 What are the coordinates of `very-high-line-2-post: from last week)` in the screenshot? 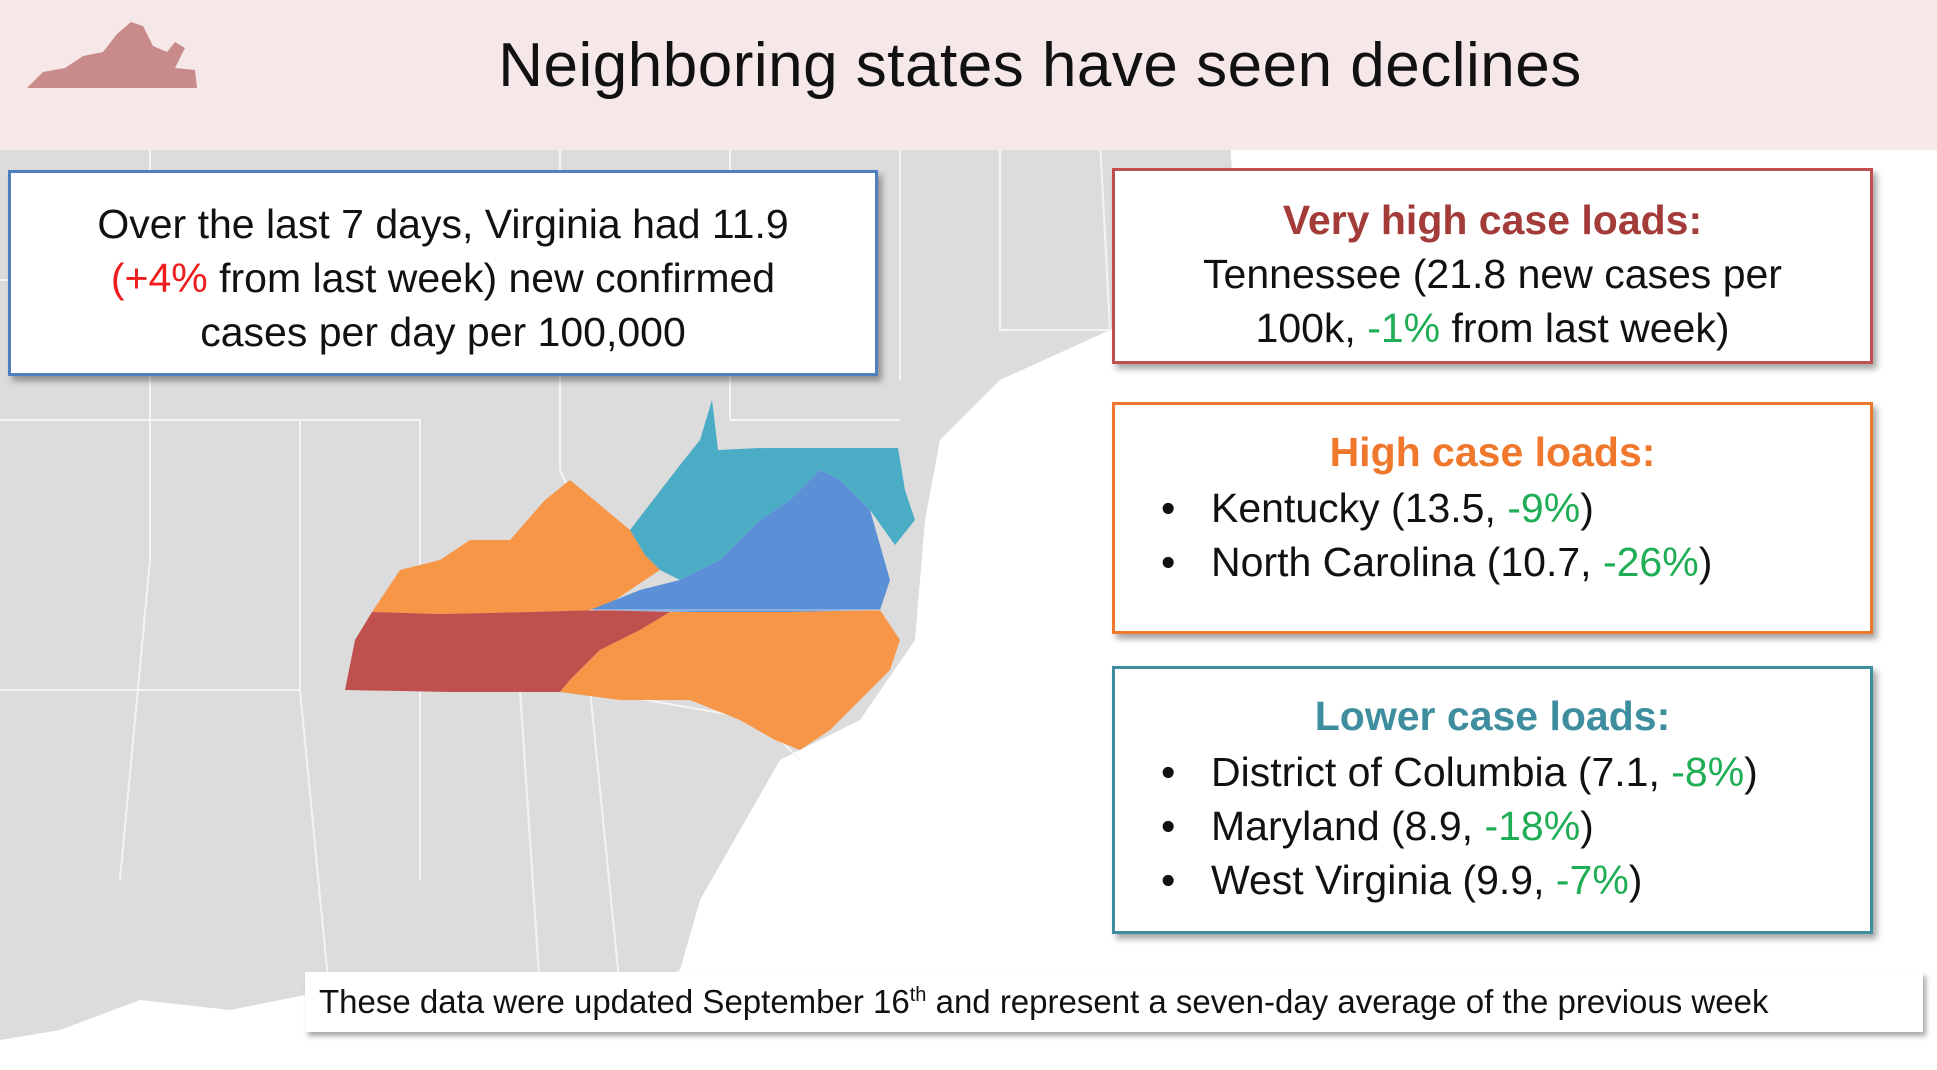 It's located at (1585, 328).